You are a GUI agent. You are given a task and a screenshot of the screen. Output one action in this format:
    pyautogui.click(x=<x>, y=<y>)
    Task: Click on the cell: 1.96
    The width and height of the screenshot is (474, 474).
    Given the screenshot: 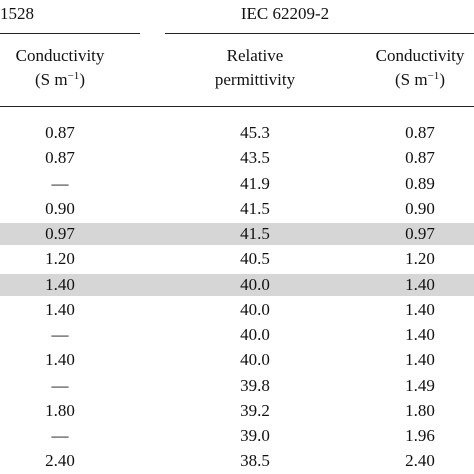 What is the action you would take?
    pyautogui.click(x=420, y=435)
    